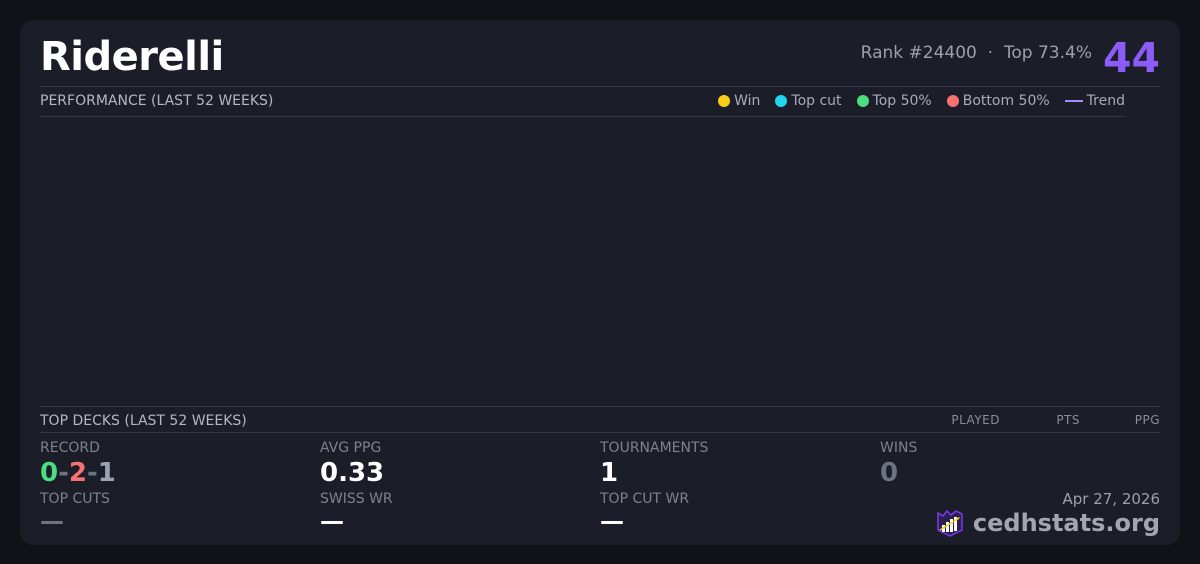 The height and width of the screenshot is (564, 1200). Describe the element at coordinates (49, 473) in the screenshot. I see `record-wins: 0` at that location.